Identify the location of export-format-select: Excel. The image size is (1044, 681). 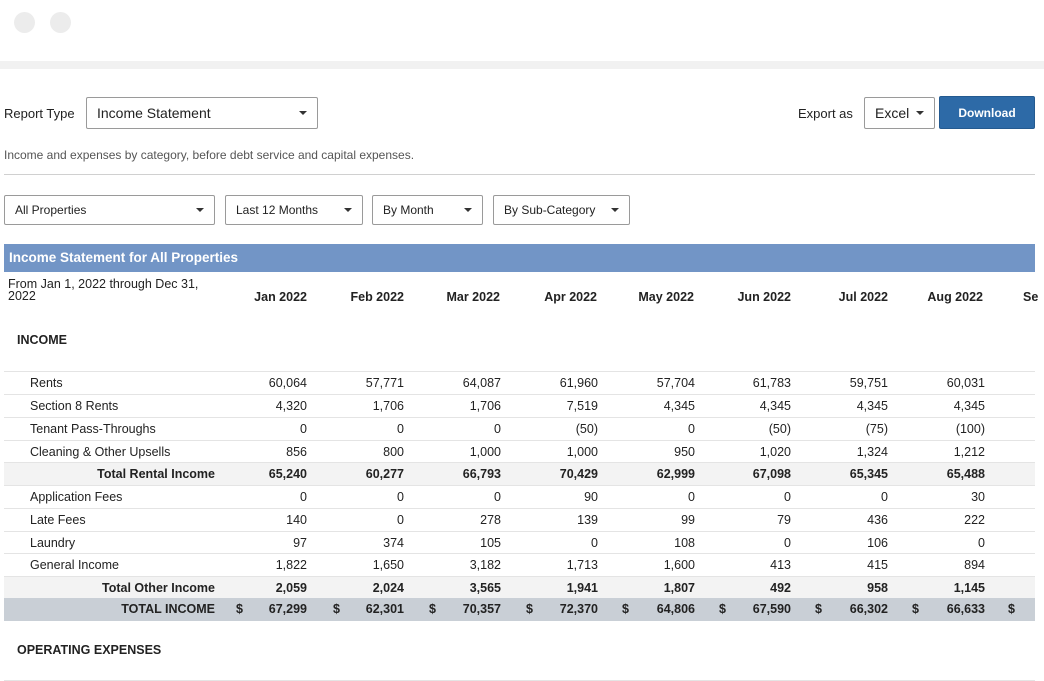
(899, 113).